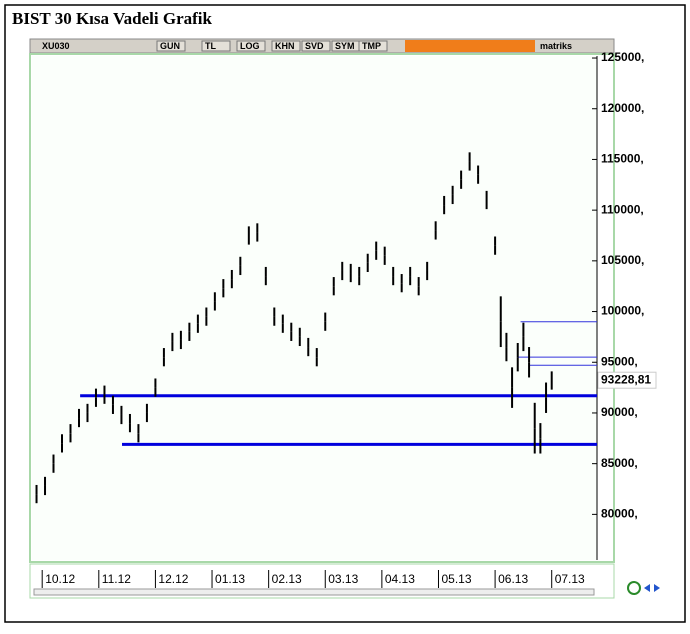 The height and width of the screenshot is (634, 690). What do you see at coordinates (343, 579) in the screenshot?
I see `x-tick-label: 03.13` at bounding box center [343, 579].